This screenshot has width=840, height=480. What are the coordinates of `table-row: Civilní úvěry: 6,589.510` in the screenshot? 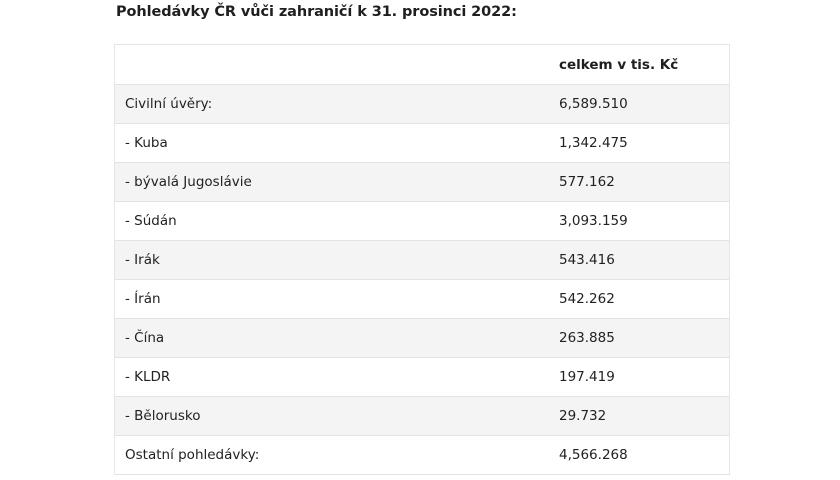 It's located at (422, 104).